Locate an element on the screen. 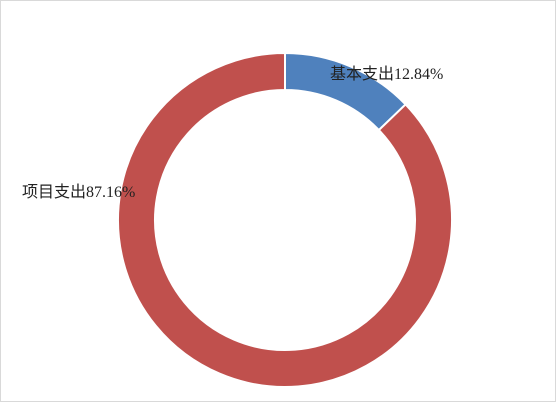 The width and height of the screenshot is (556, 402). slice-label: 基本支出12.84% is located at coordinates (386, 74).